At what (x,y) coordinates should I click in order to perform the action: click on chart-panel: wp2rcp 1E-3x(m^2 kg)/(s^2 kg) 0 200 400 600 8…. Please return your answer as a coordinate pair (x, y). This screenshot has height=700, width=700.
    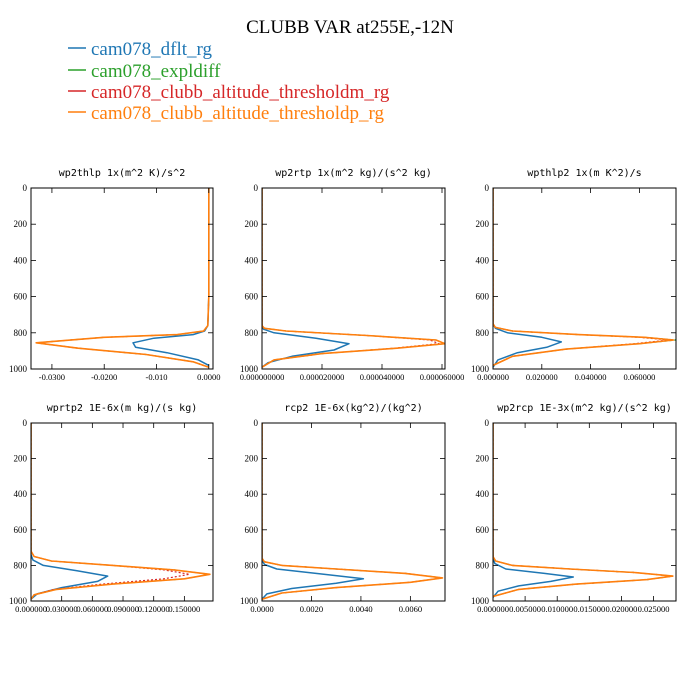
    Looking at the image, I should click on (574, 508).